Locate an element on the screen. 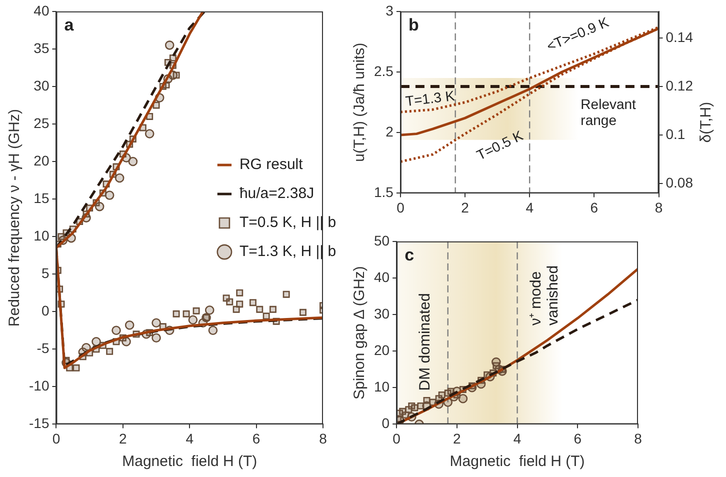 This screenshot has width=726, height=477. y-tick-label: 2.5 is located at coordinates (384, 70).